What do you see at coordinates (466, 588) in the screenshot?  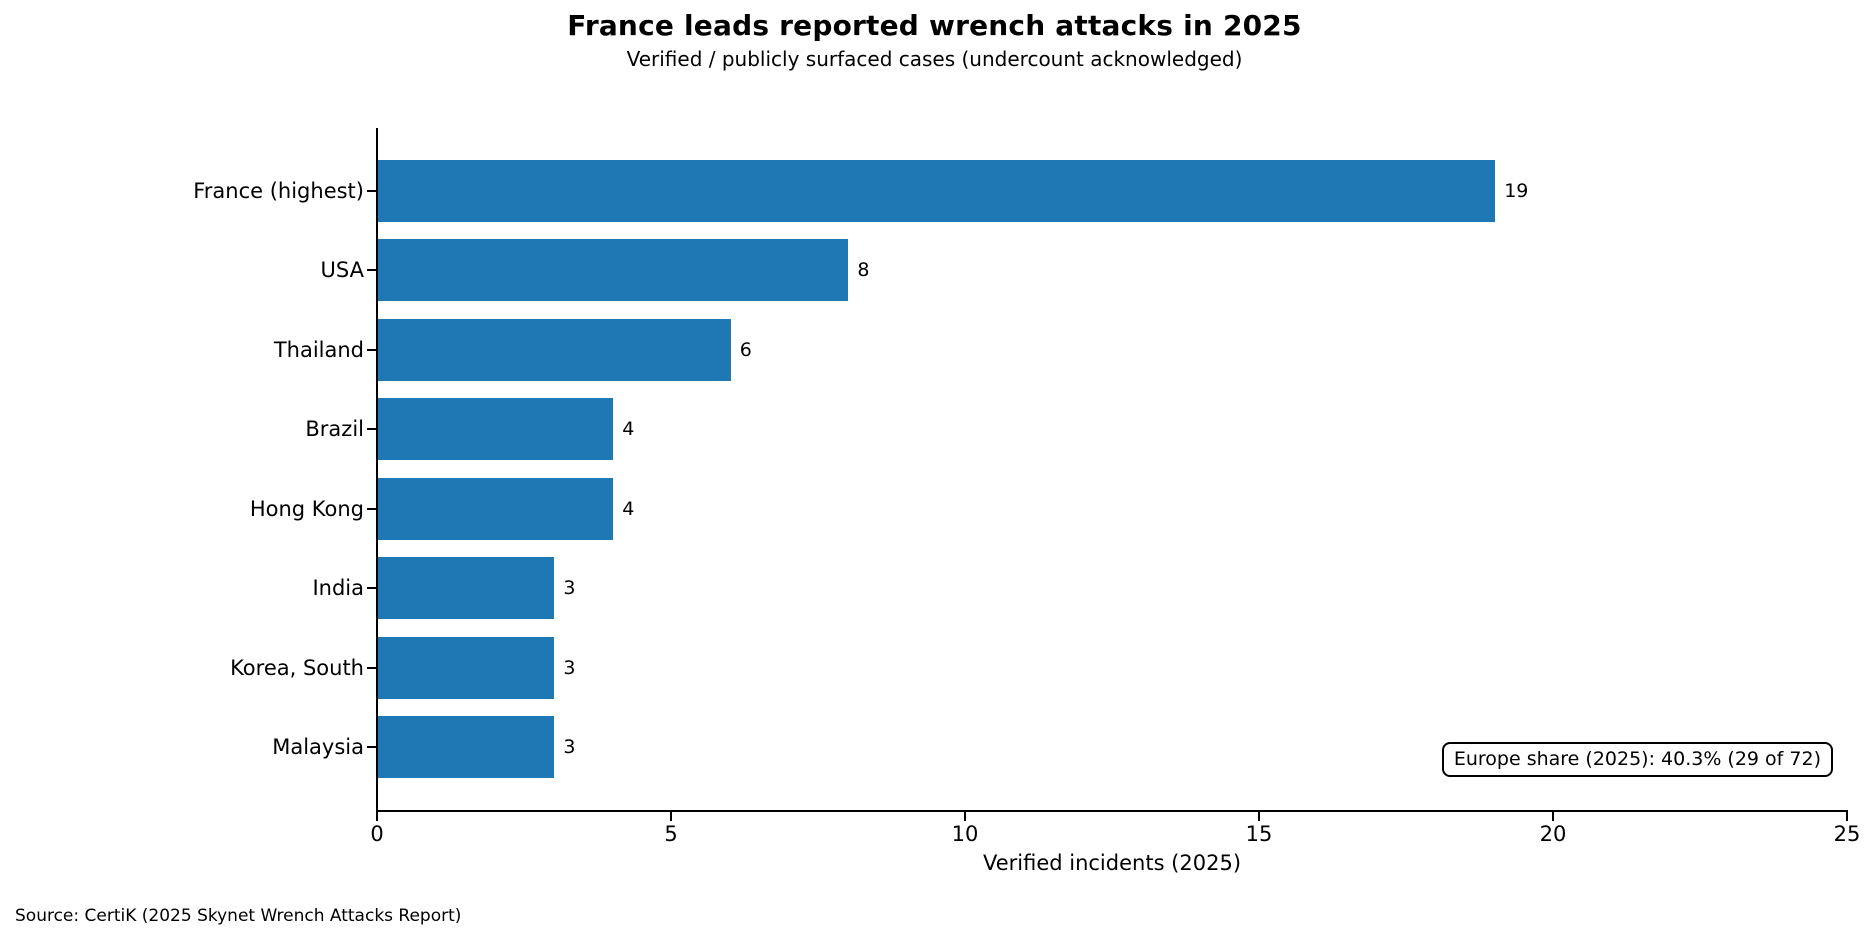 I see `bar-india` at bounding box center [466, 588].